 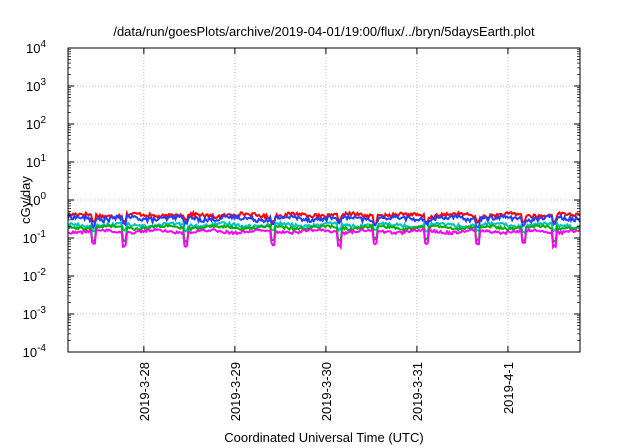 I want to click on series-group, so click(x=324, y=230).